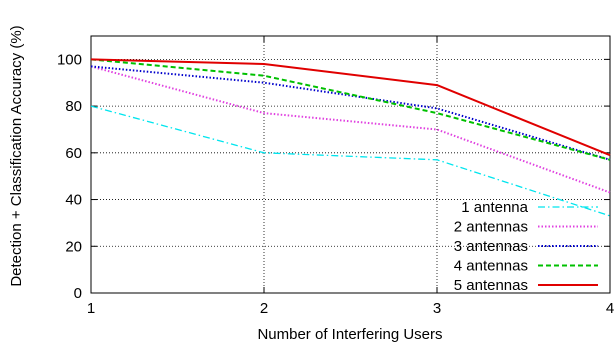  I want to click on y-axis-label: Detection + Classification Accuracy (%), so click(16, 155).